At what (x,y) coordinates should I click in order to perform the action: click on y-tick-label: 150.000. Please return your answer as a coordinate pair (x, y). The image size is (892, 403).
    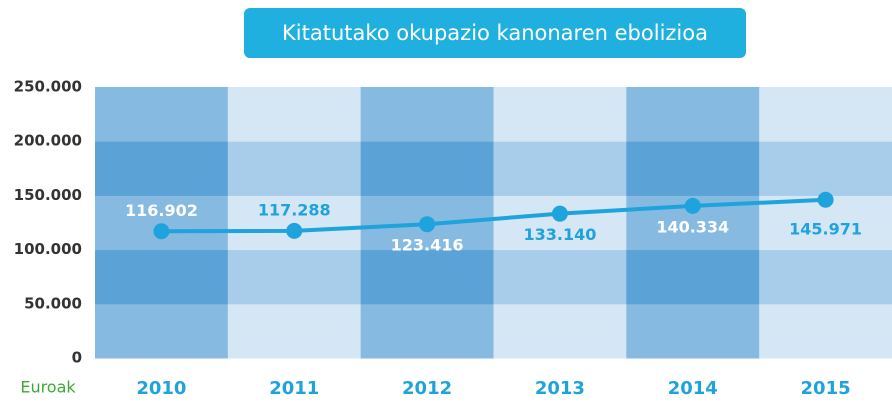
    Looking at the image, I should click on (48, 195).